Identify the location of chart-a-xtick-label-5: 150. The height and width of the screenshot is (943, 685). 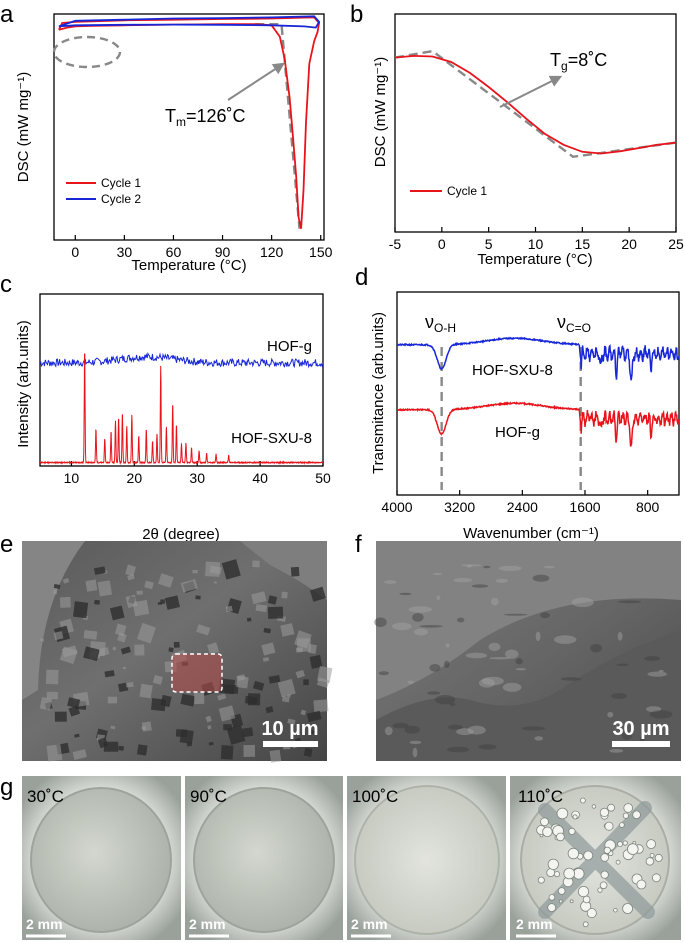
(321, 252).